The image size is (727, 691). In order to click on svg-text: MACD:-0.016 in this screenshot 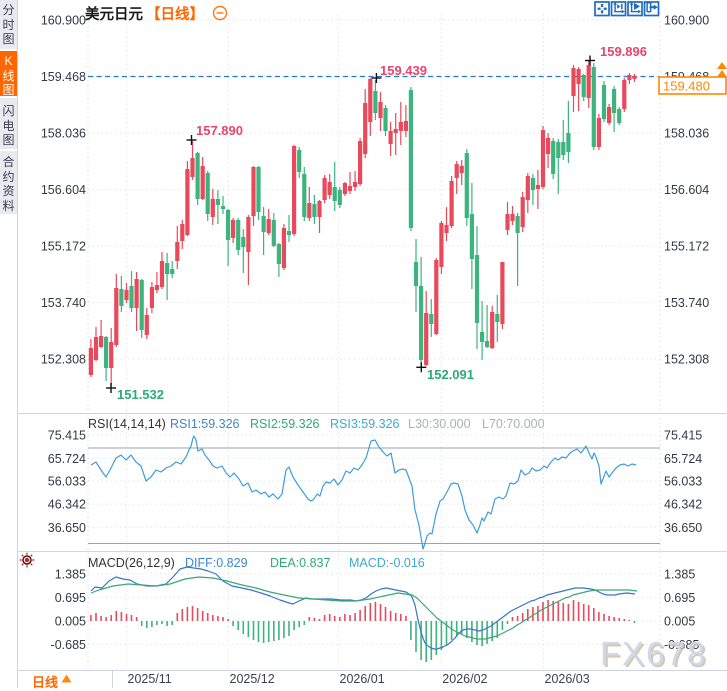, I will do `click(387, 563)`.